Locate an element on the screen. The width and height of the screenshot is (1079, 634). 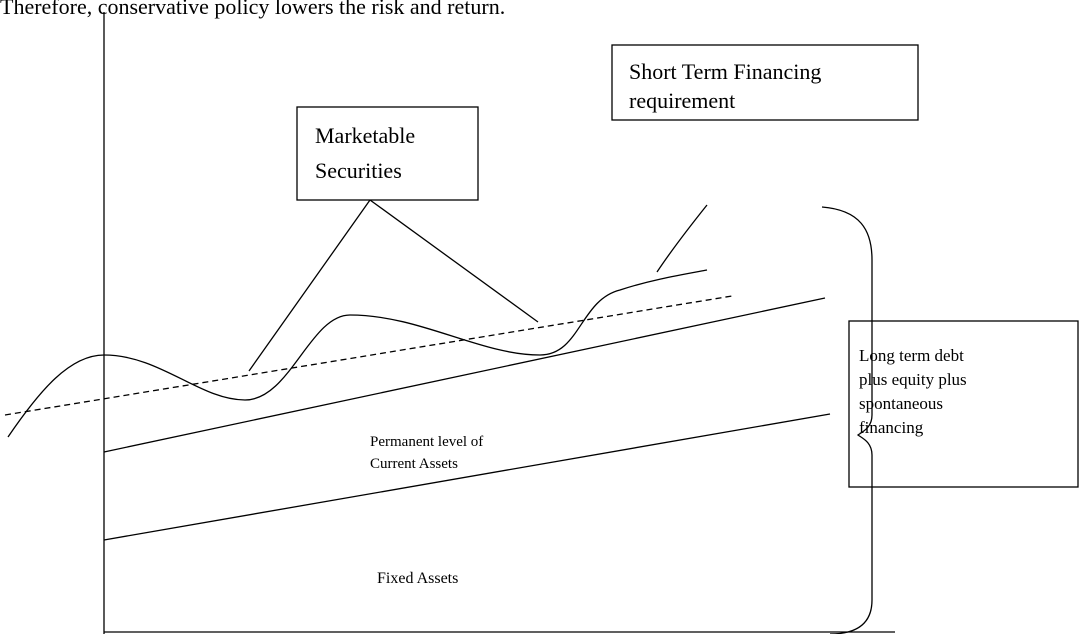
brace is located at coordinates (847, 420).